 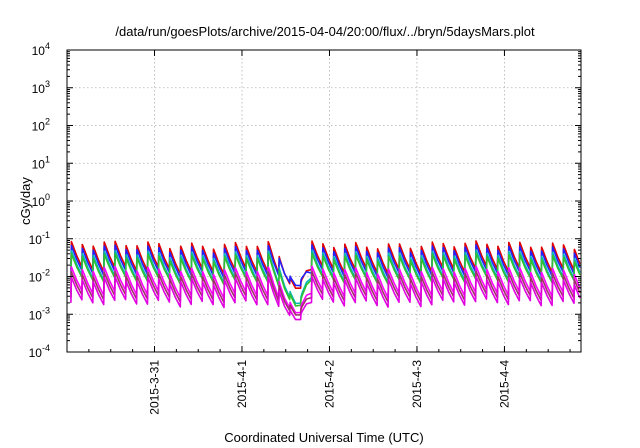 What do you see at coordinates (47, 159) in the screenshot?
I see `y-tick-label-exponent: 1` at bounding box center [47, 159].